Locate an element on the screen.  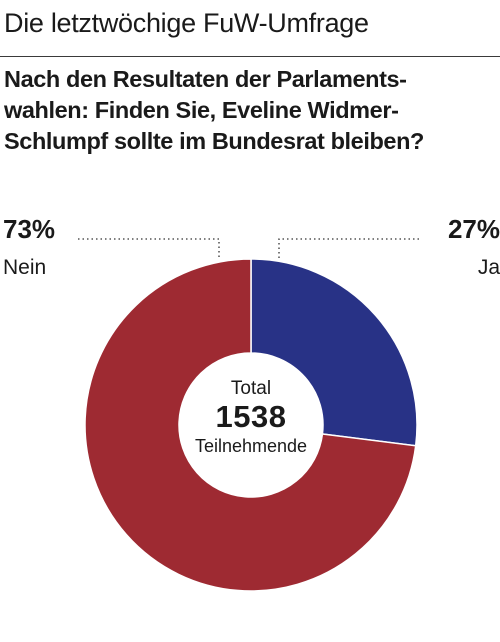
value-label-ja: 27% is located at coordinates (473, 229).